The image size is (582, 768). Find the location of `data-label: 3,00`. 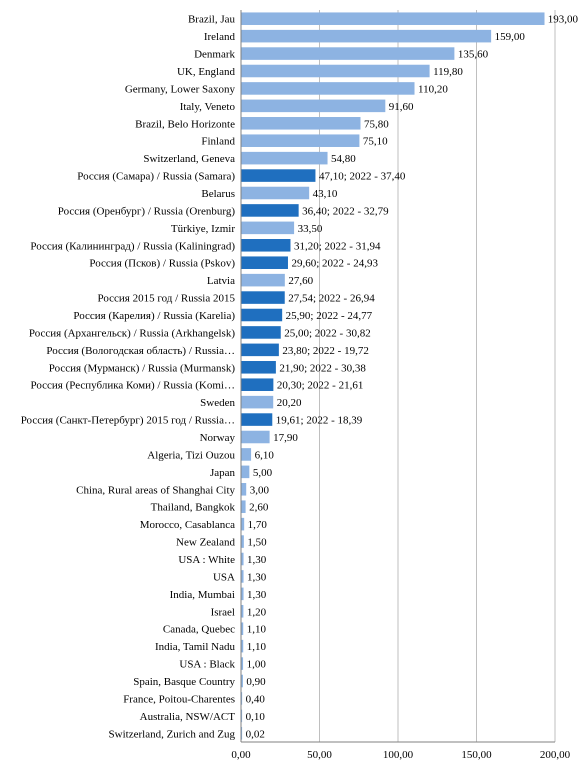

data-label: 3,00 is located at coordinates (260, 490).